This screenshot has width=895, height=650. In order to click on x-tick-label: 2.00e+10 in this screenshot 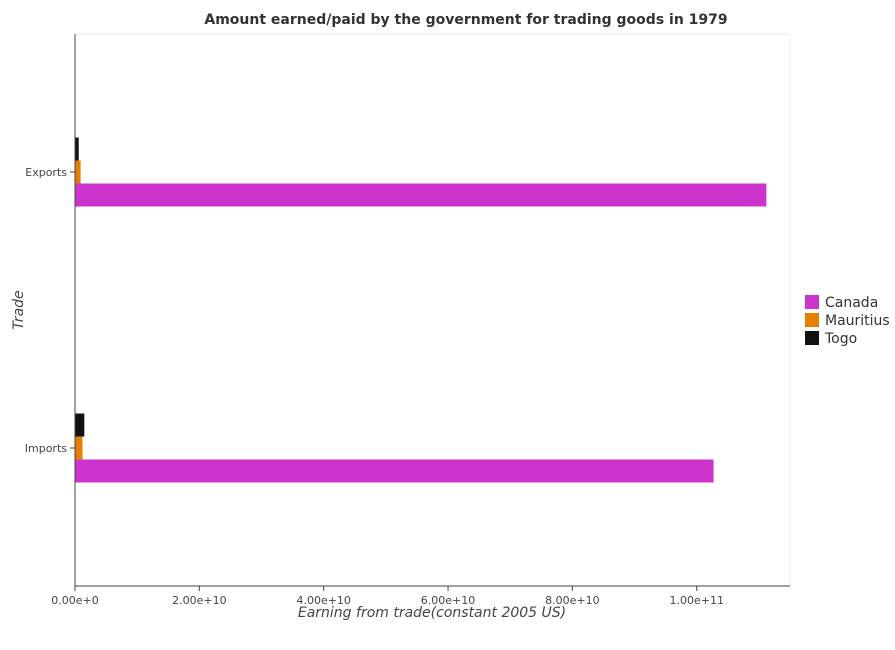, I will do `click(199, 600)`.